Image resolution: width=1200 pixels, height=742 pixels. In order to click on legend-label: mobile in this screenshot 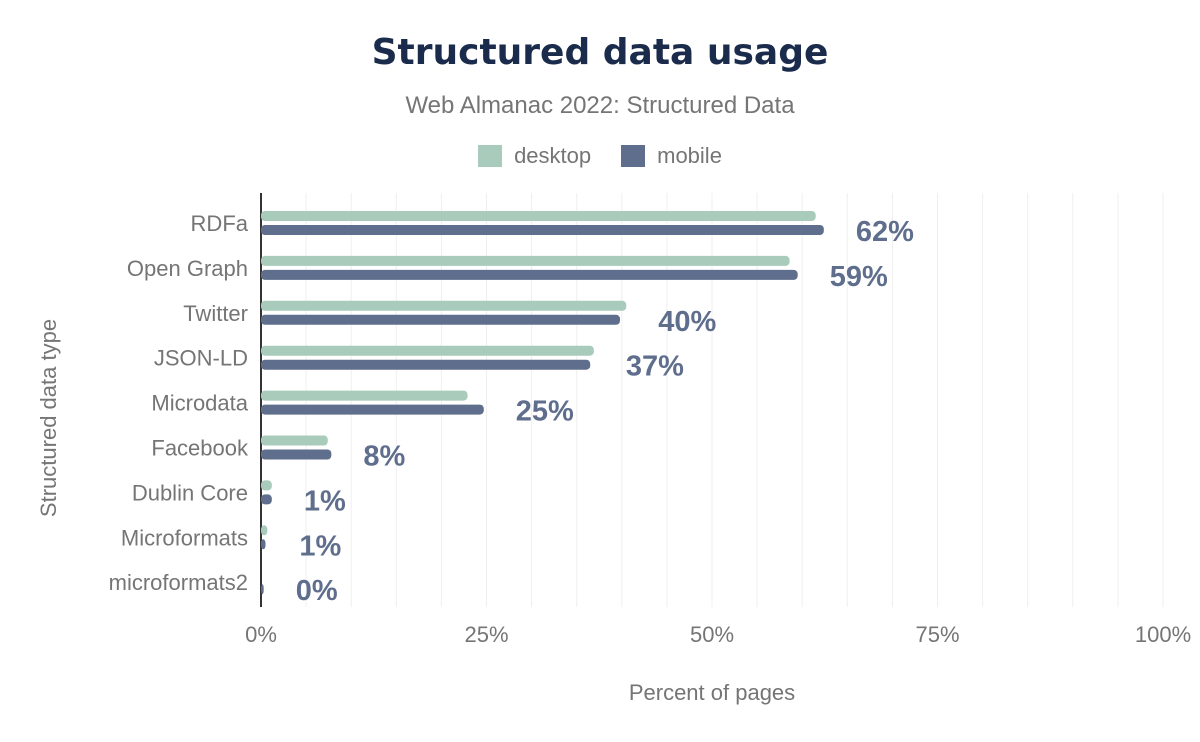, I will do `click(689, 155)`.